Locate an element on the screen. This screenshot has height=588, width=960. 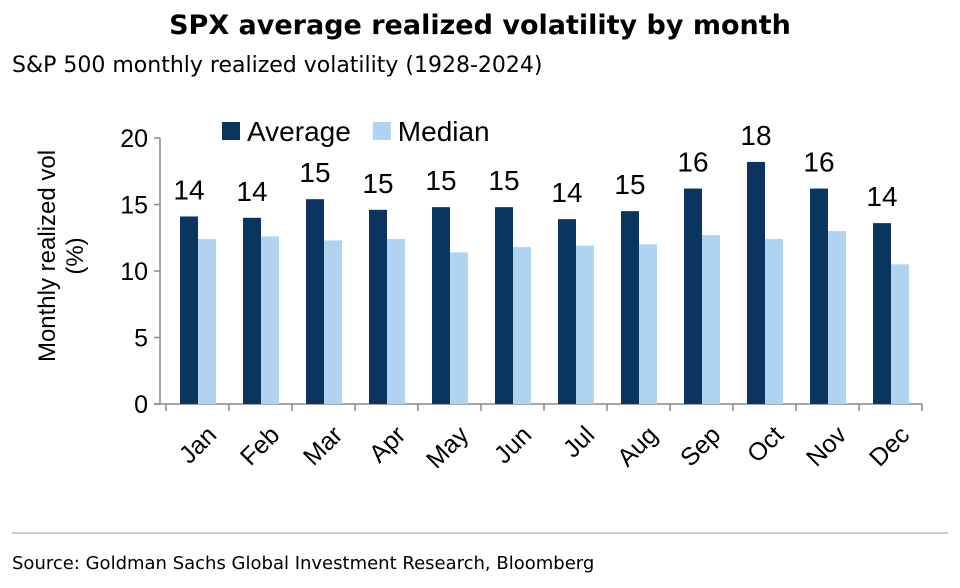
y-axis-label: Monthly realized vol is located at coordinates (47, 256).